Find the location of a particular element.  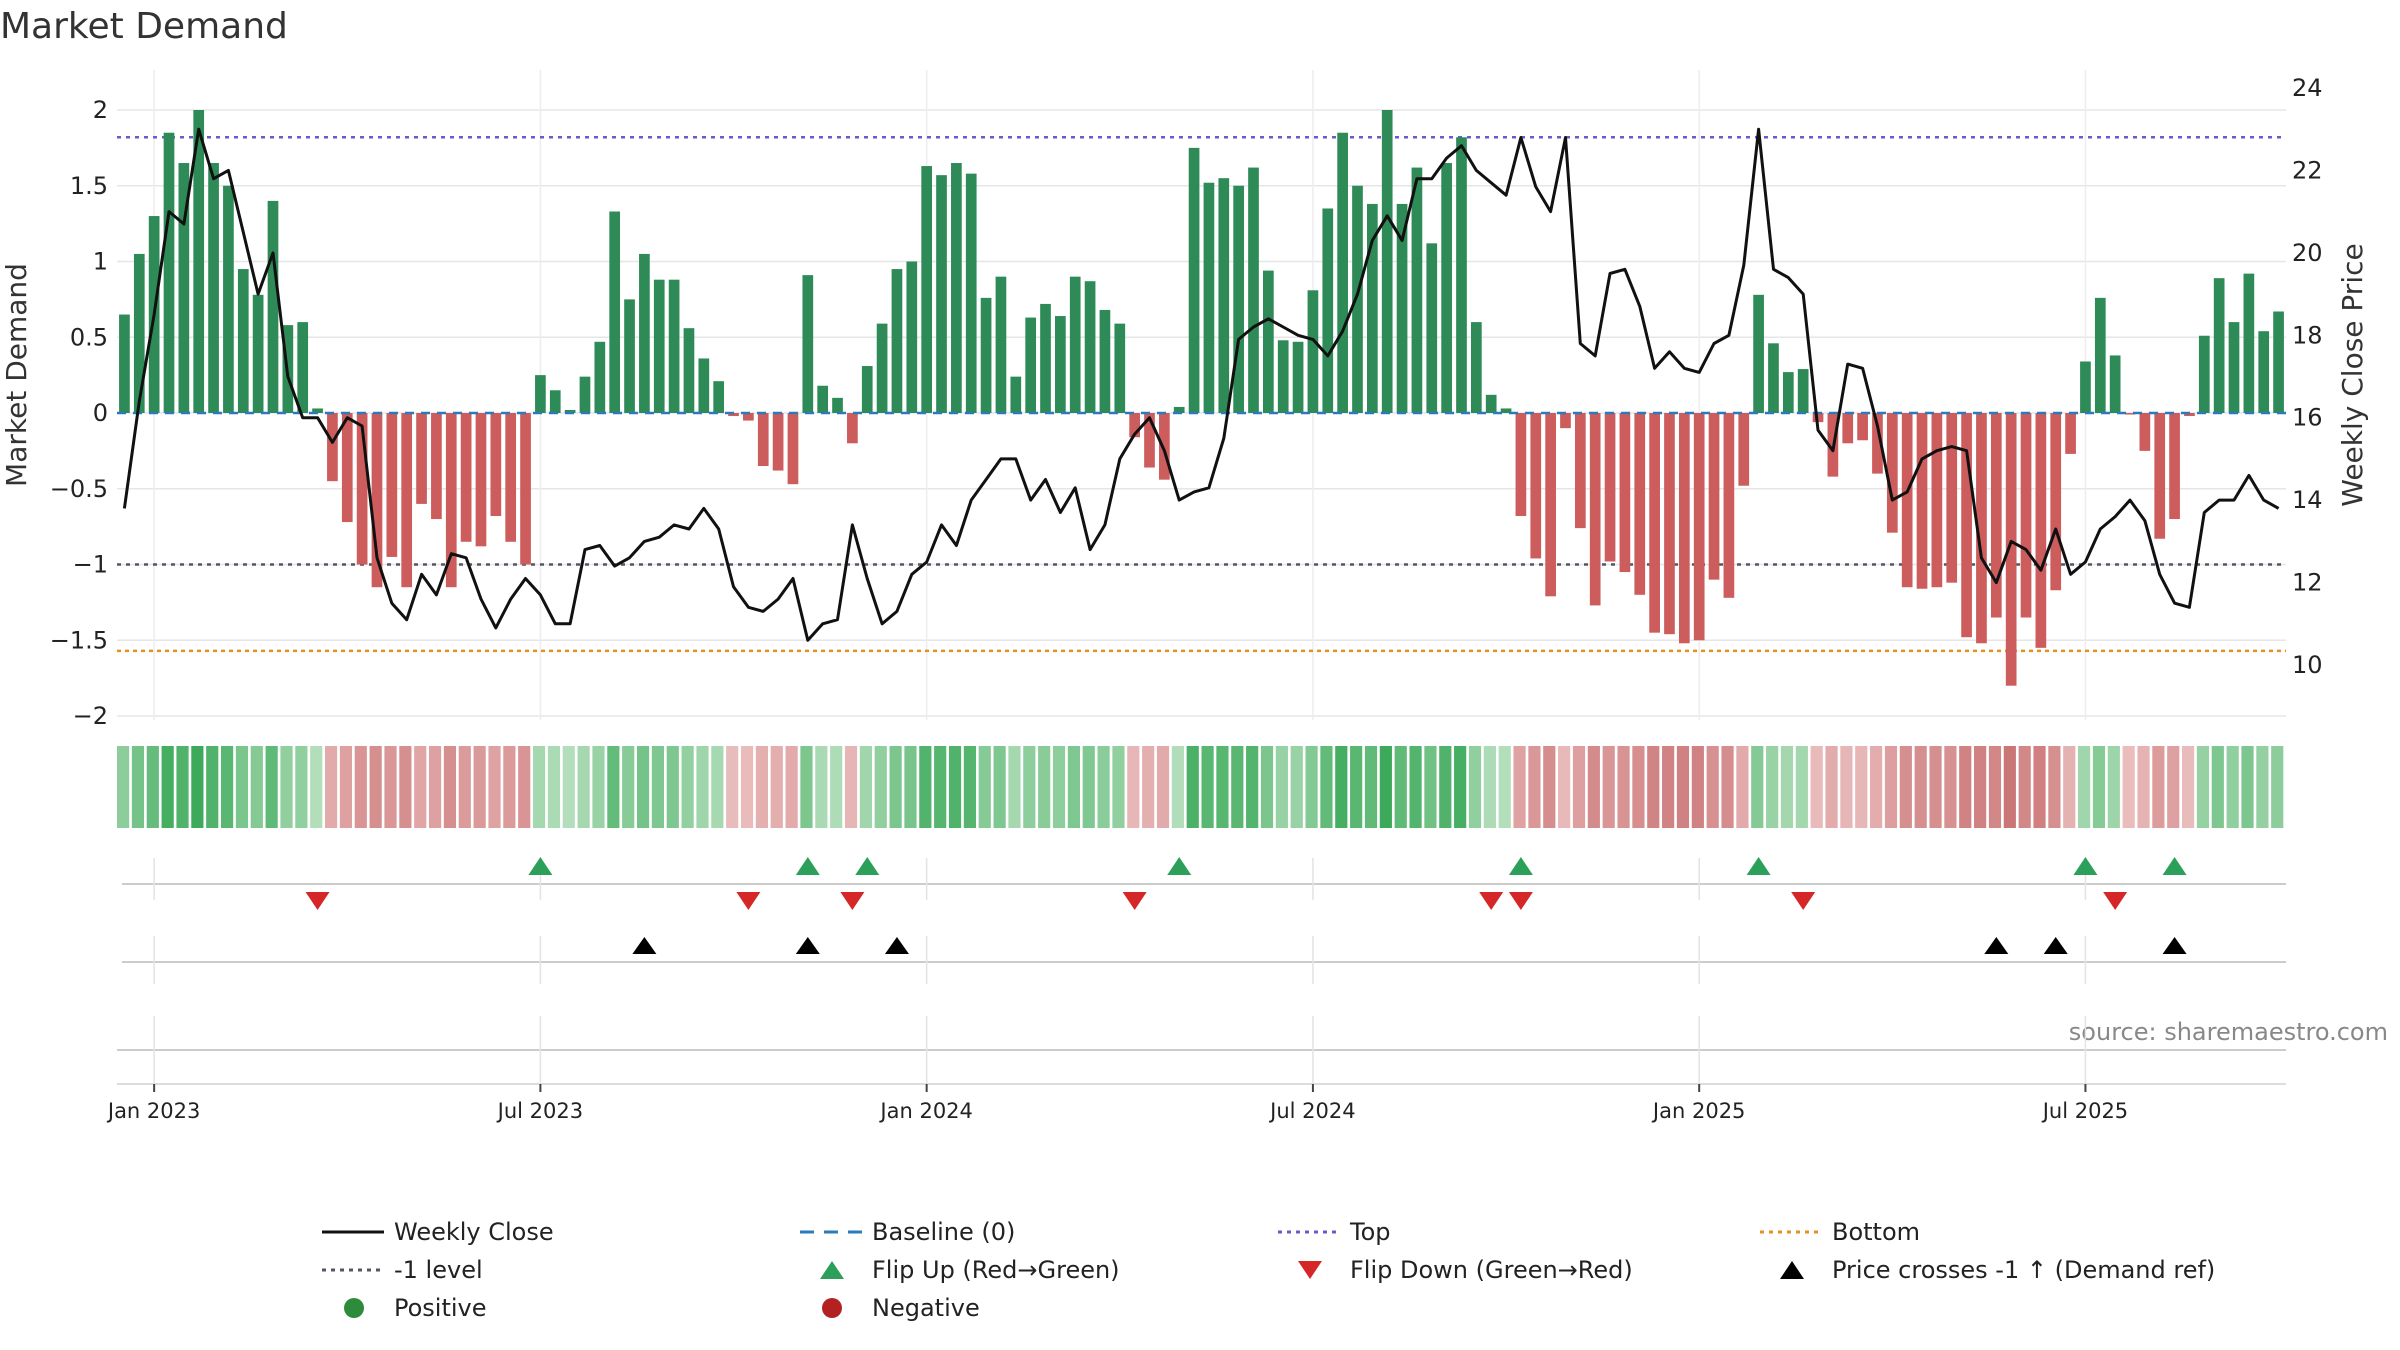

source-note: source: sharemaestro.com is located at coordinates (2228, 1032).